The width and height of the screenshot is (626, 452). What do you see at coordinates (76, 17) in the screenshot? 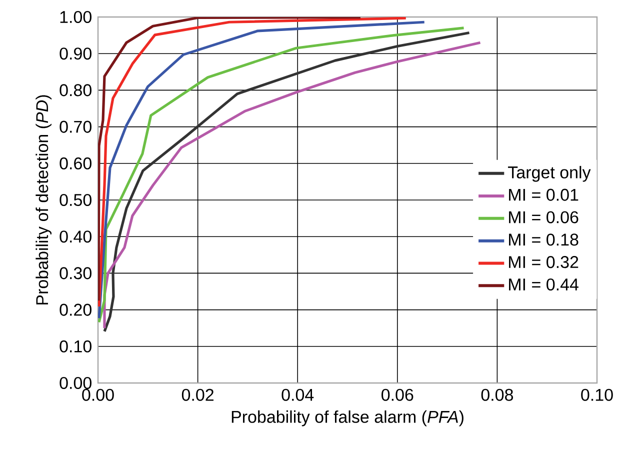
I see `y-tick-label: 1.00` at bounding box center [76, 17].